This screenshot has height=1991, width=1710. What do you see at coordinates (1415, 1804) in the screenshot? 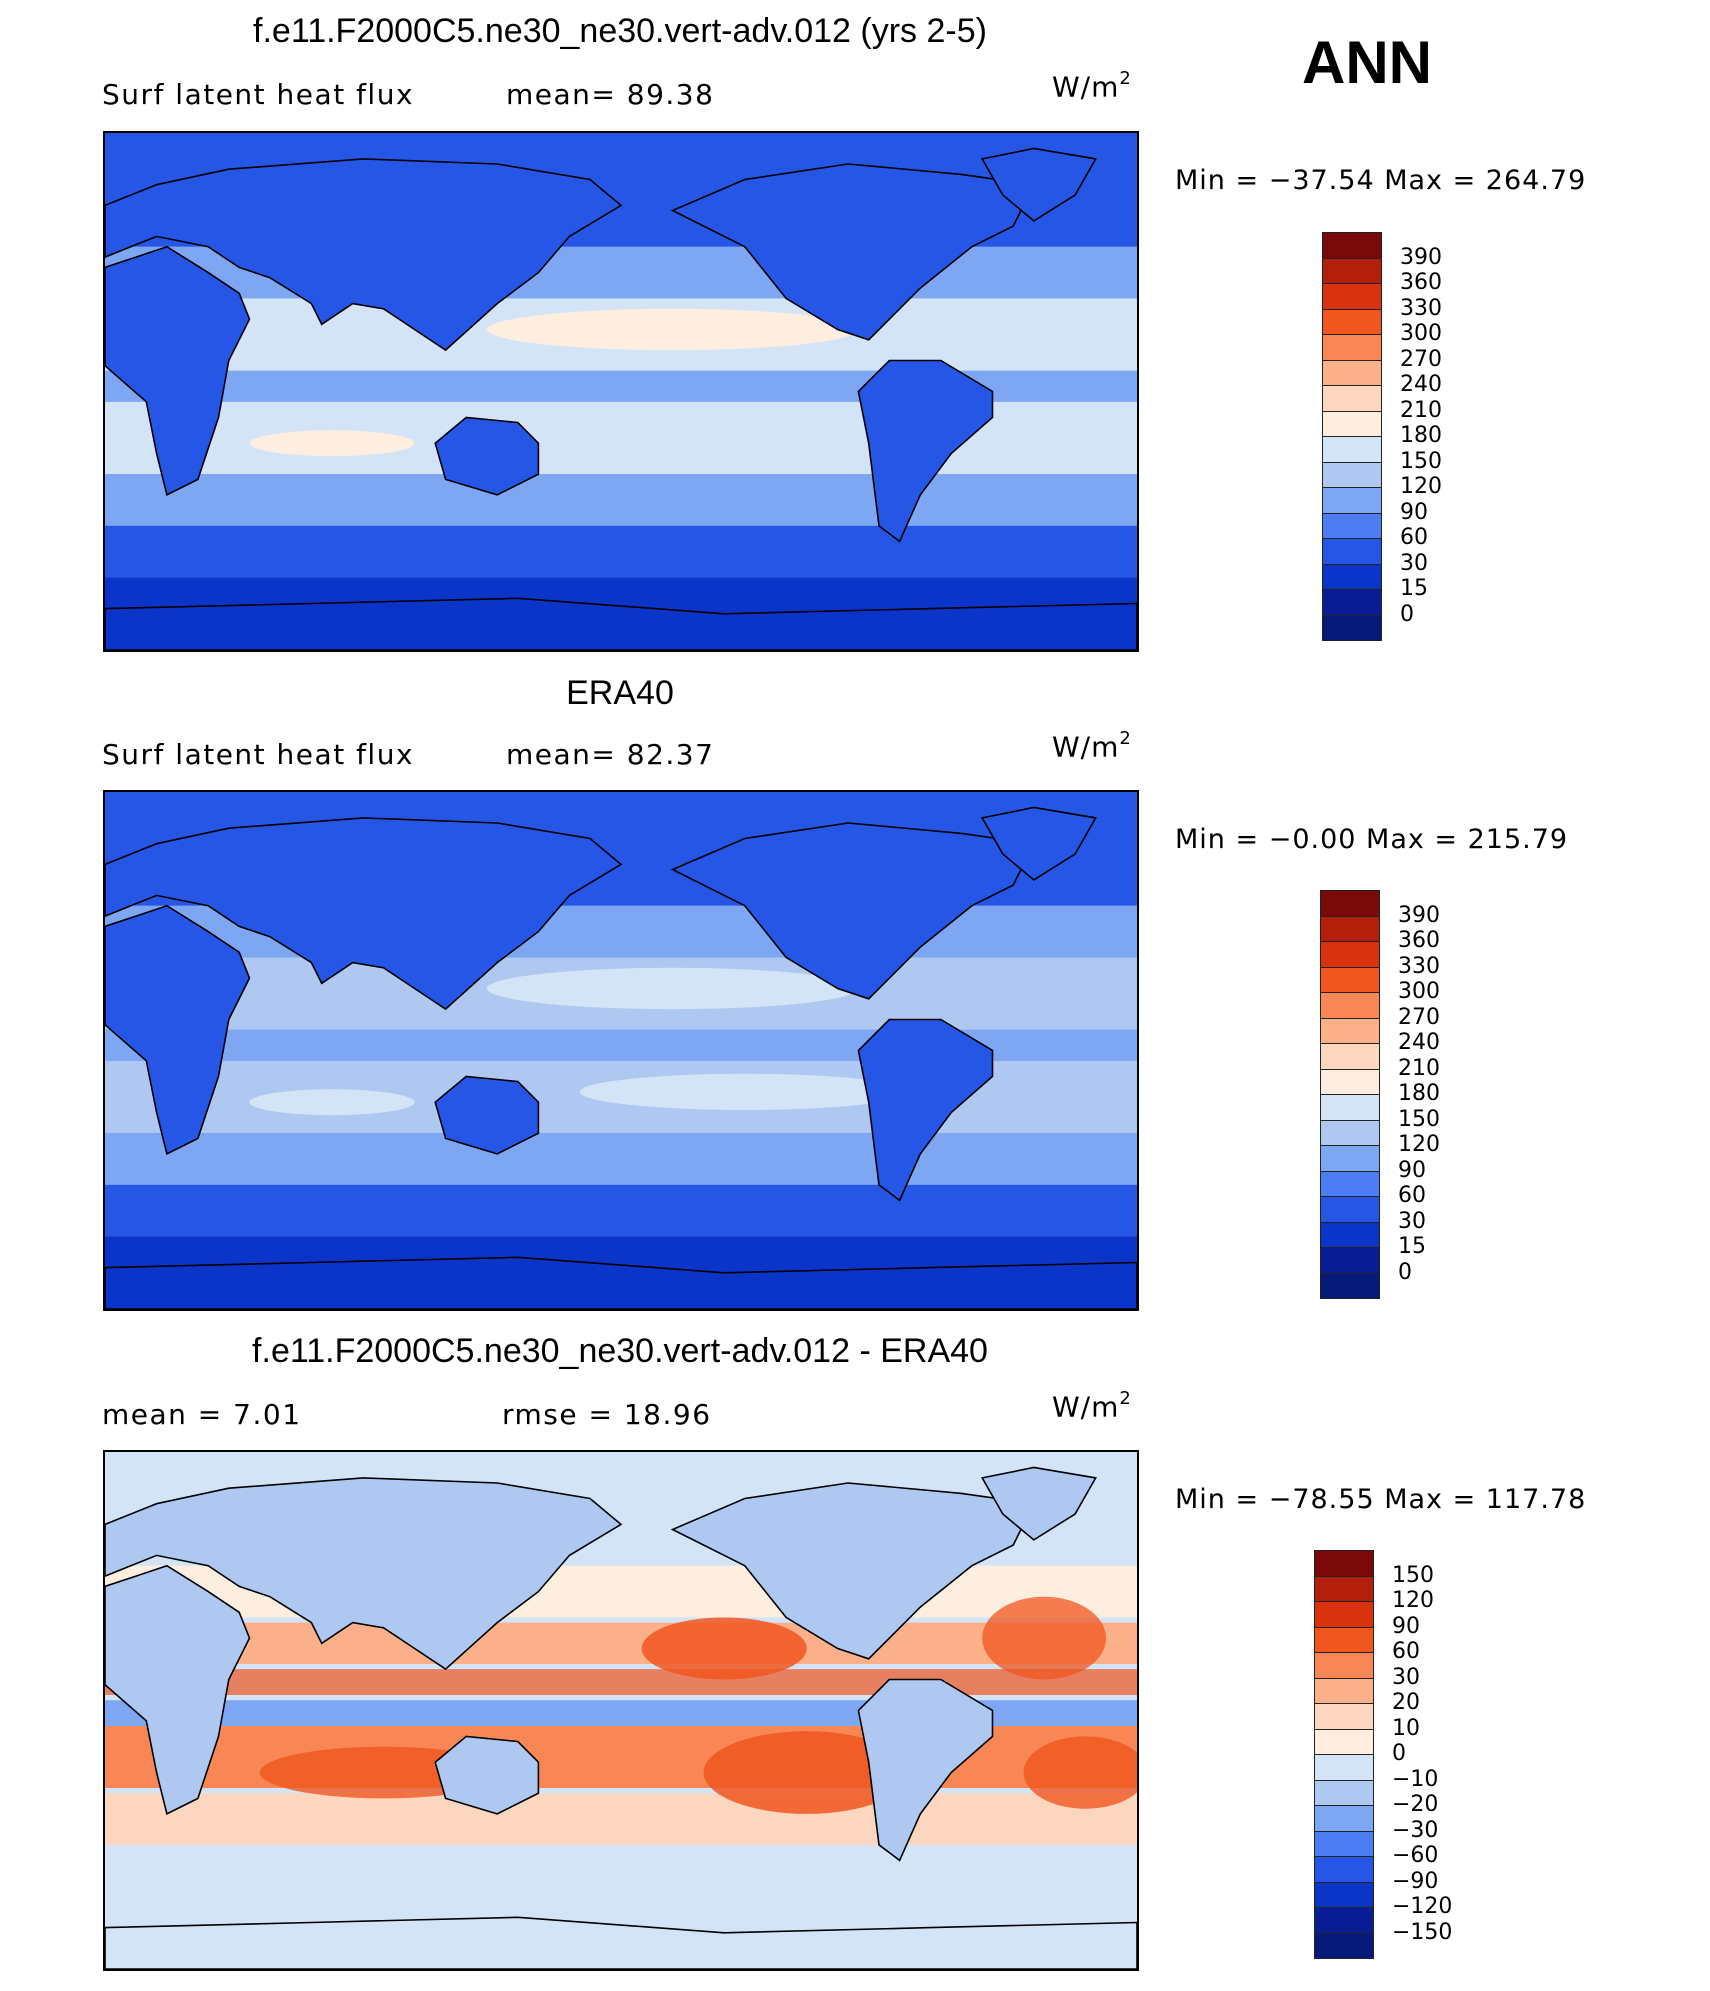
I see `colorbar-label: −20` at bounding box center [1415, 1804].